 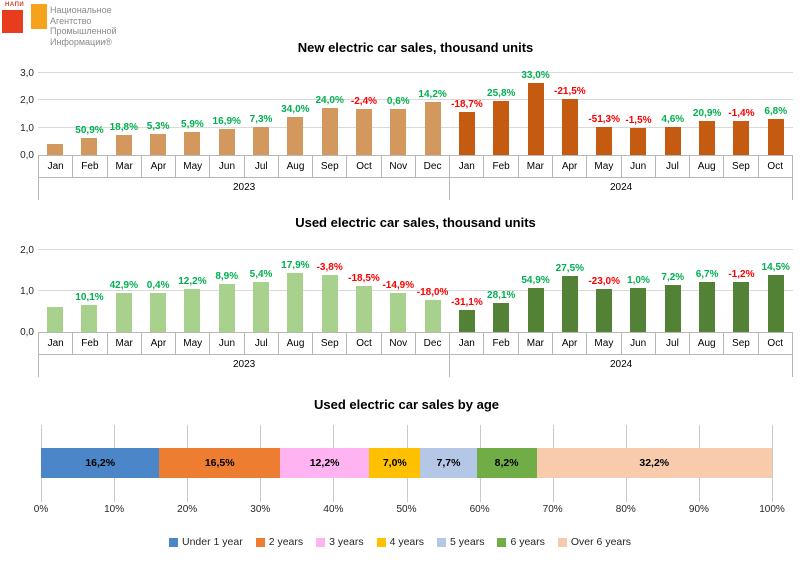 I want to click on bar-slot: 20,9%, so click(x=707, y=107).